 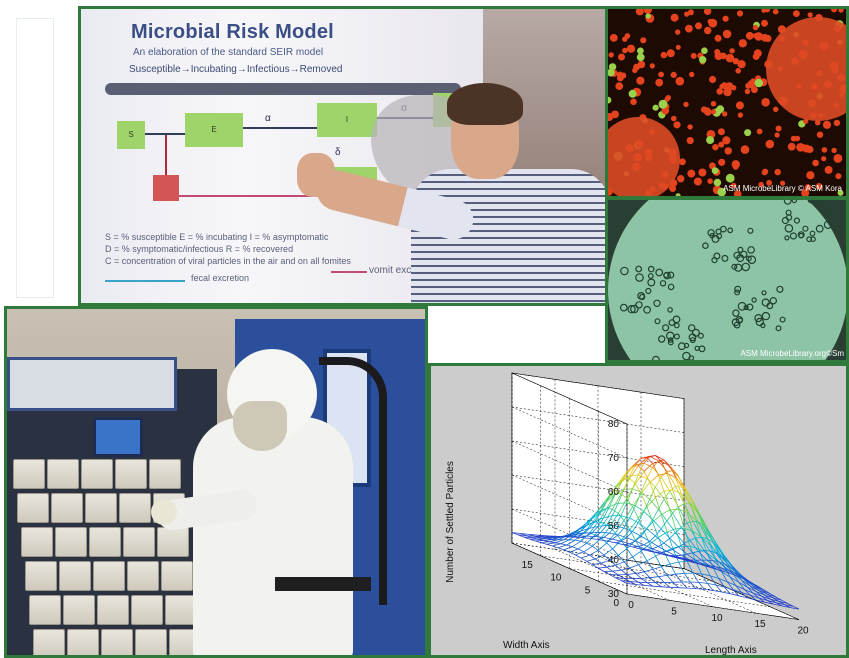 What do you see at coordinates (556, 578) in the screenshot?
I see `y-tick-label: 10` at bounding box center [556, 578].